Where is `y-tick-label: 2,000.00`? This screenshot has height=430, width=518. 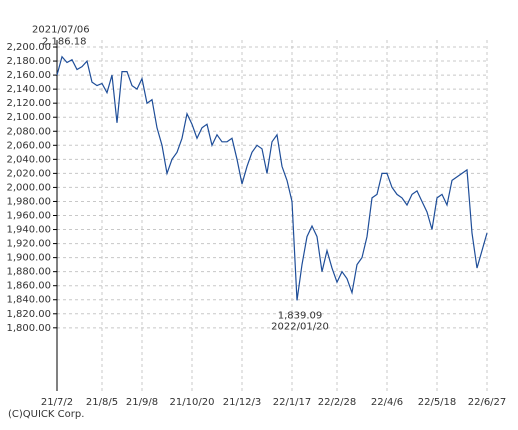
y-tick-label: 2,000.00 is located at coordinates (28, 187).